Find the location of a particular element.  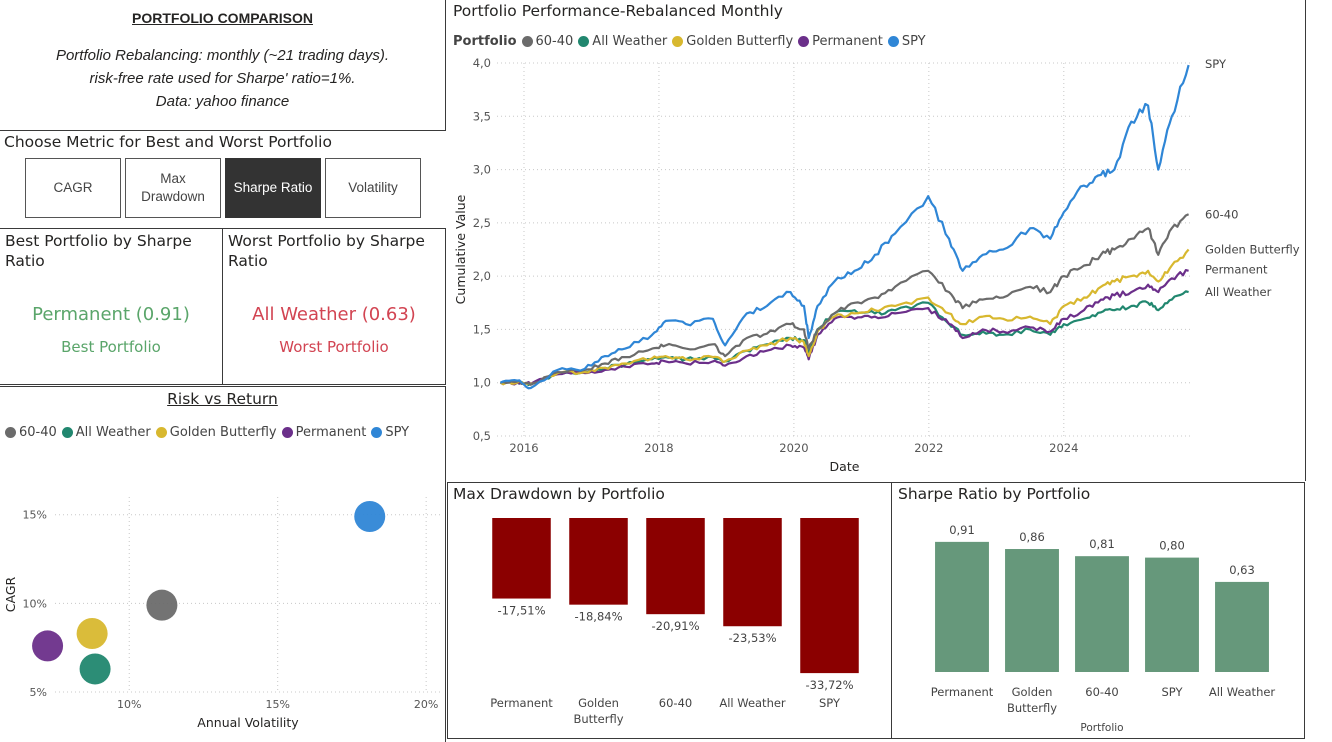

x-tick-label: 10% is located at coordinates (129, 704).